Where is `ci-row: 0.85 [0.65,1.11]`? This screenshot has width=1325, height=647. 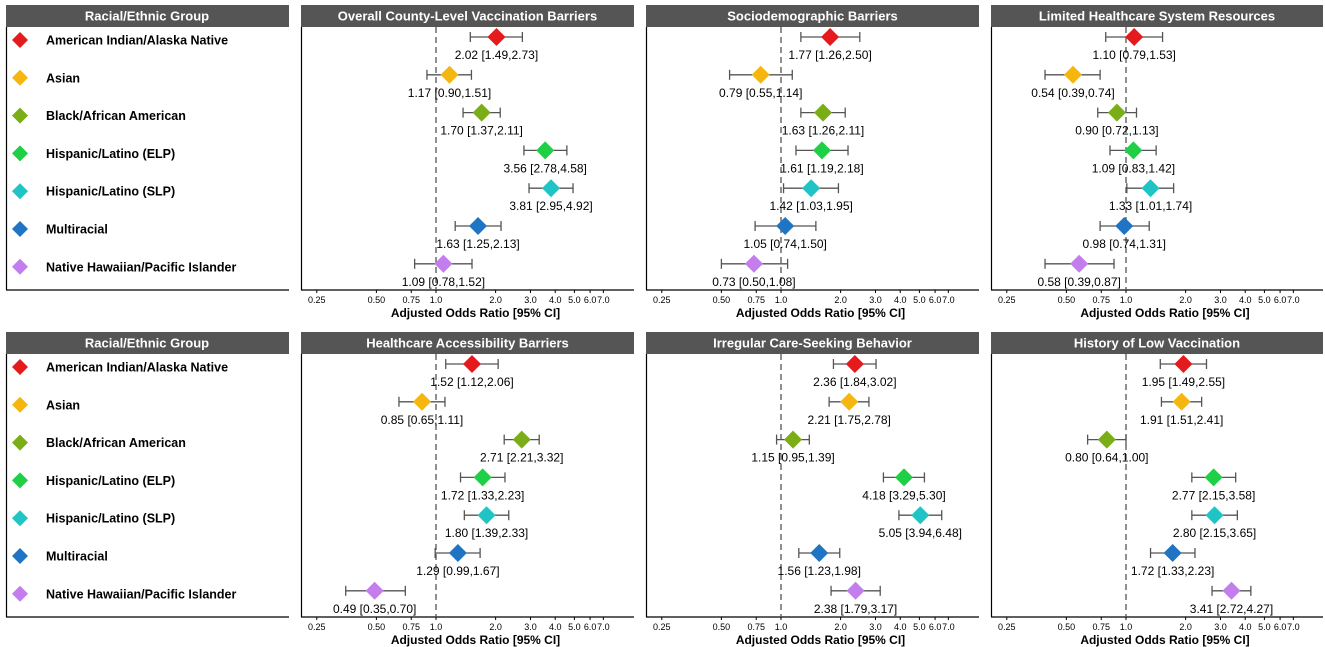
ci-row: 0.85 [0.65,1.11] is located at coordinates (422, 409).